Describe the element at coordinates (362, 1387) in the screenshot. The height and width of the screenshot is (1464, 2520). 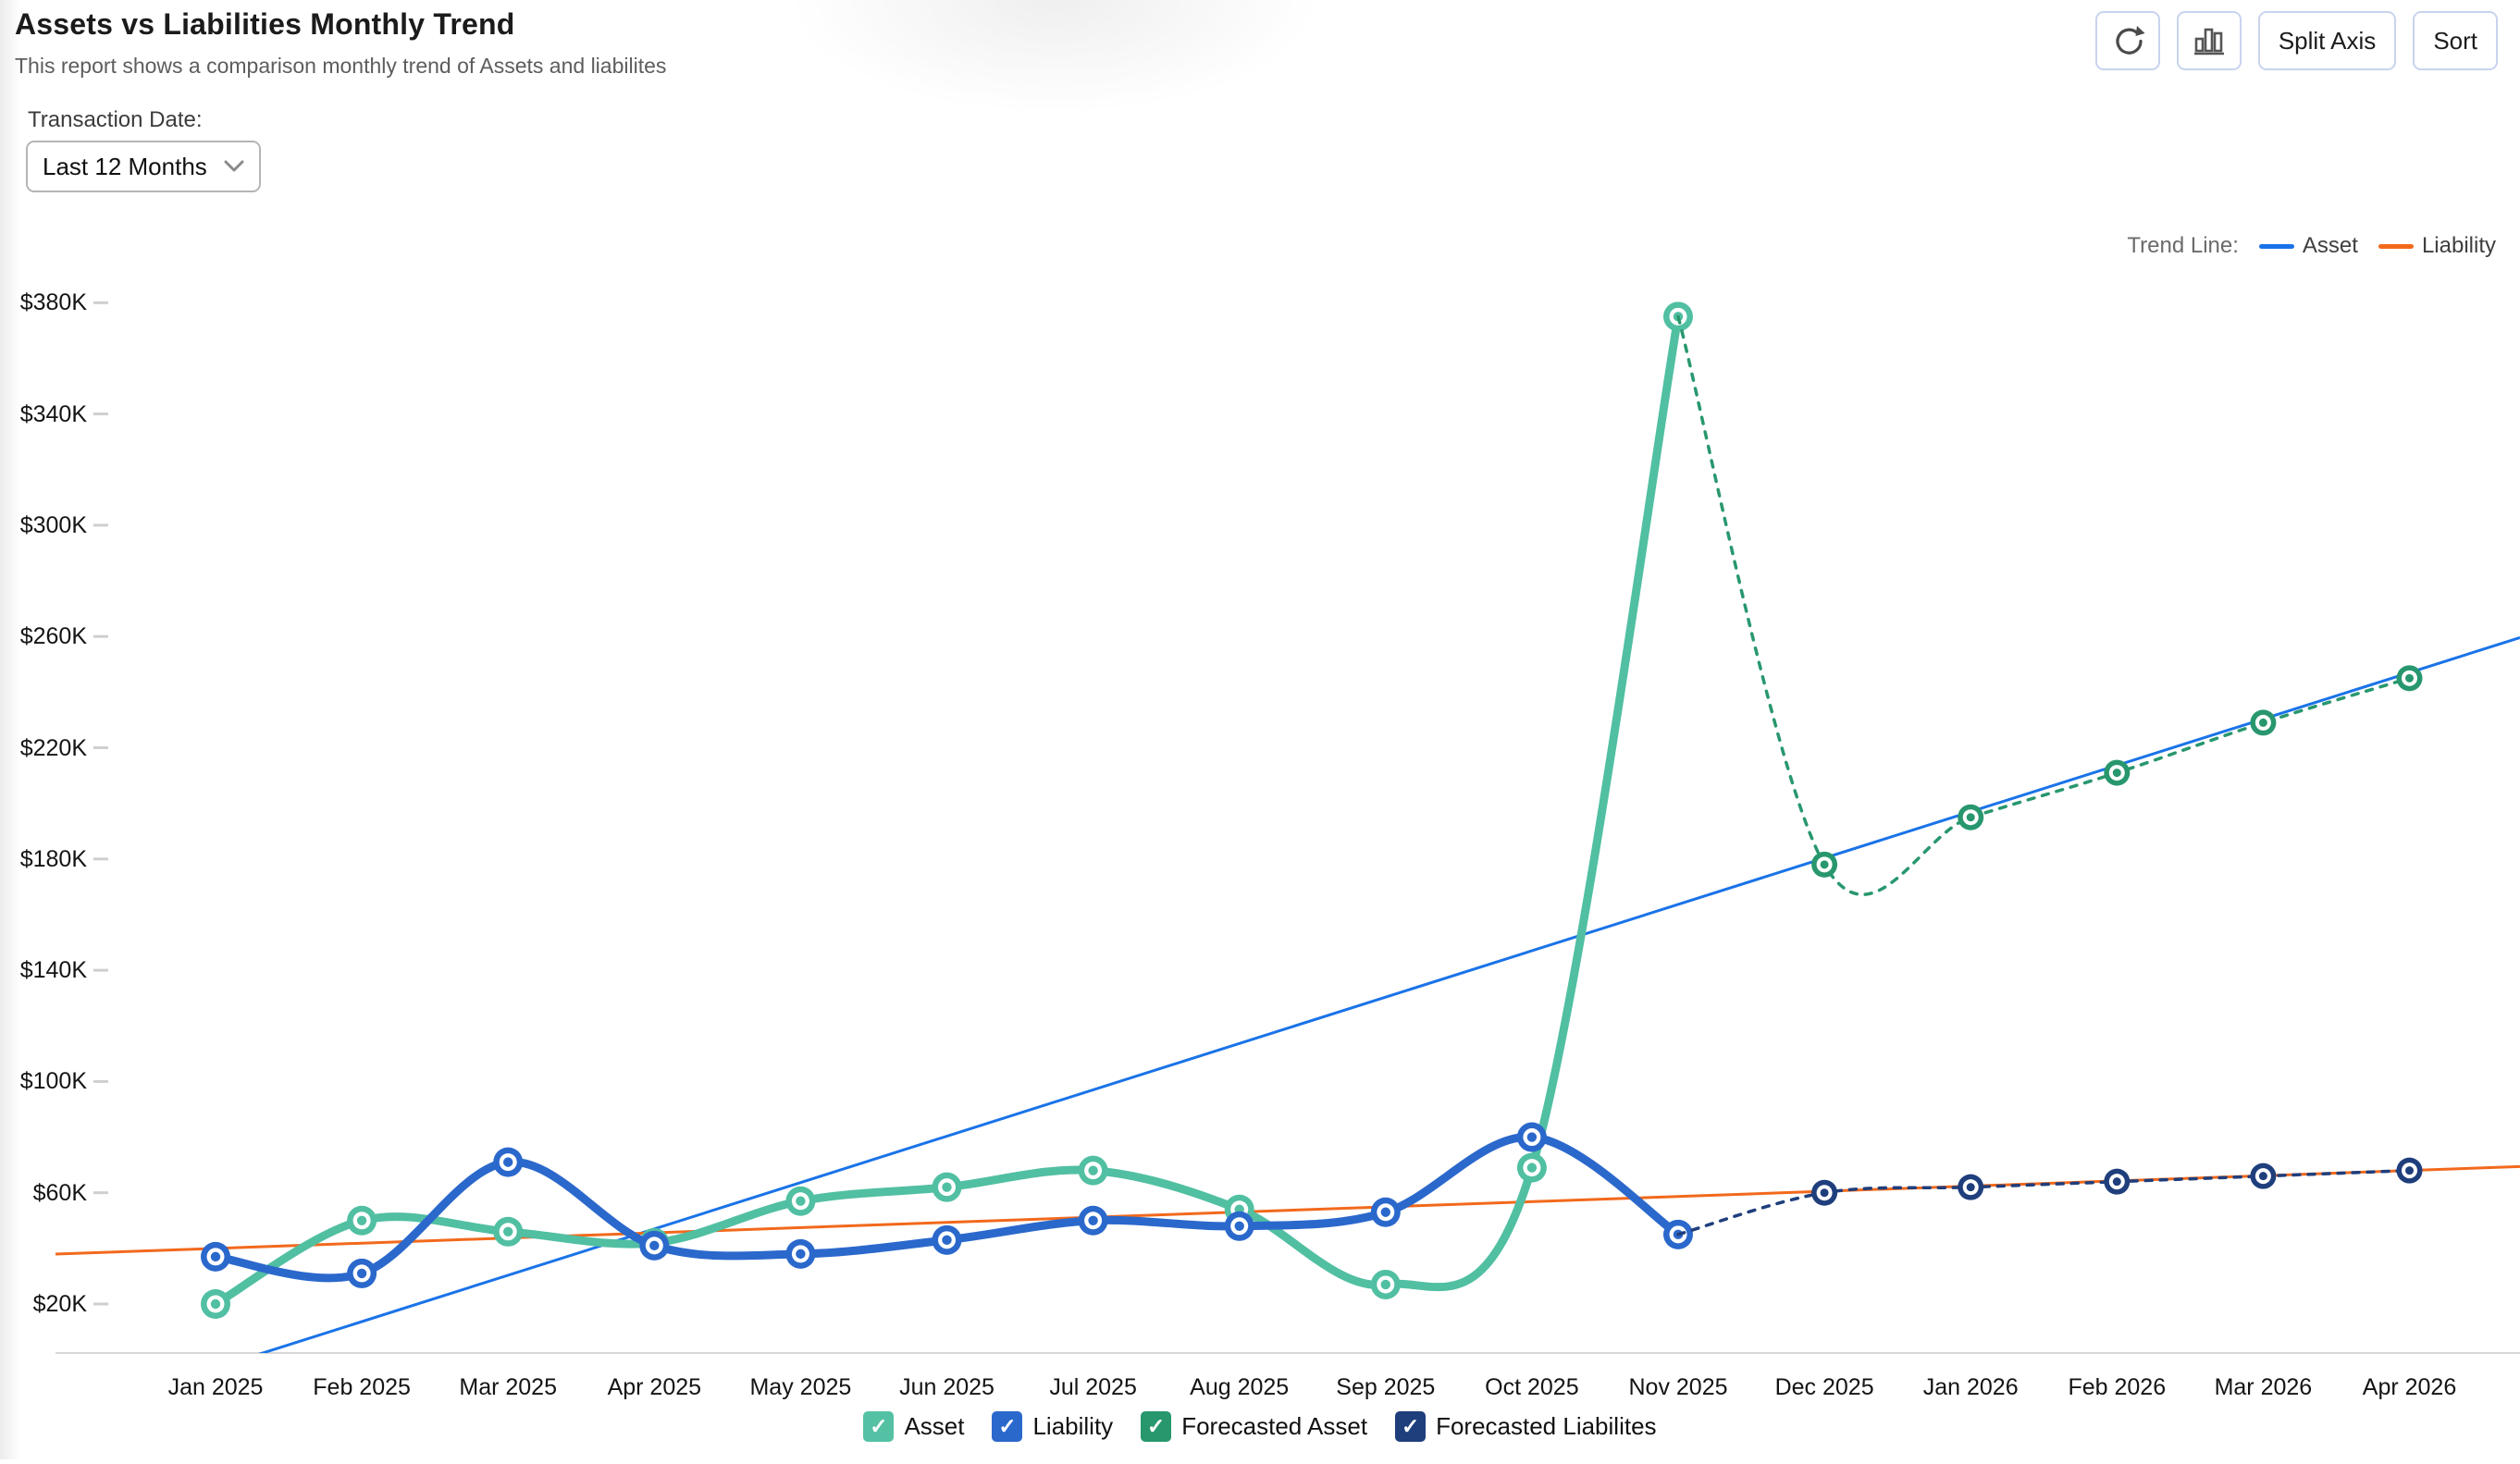
I see `x-tick-label: Feb 2025` at that location.